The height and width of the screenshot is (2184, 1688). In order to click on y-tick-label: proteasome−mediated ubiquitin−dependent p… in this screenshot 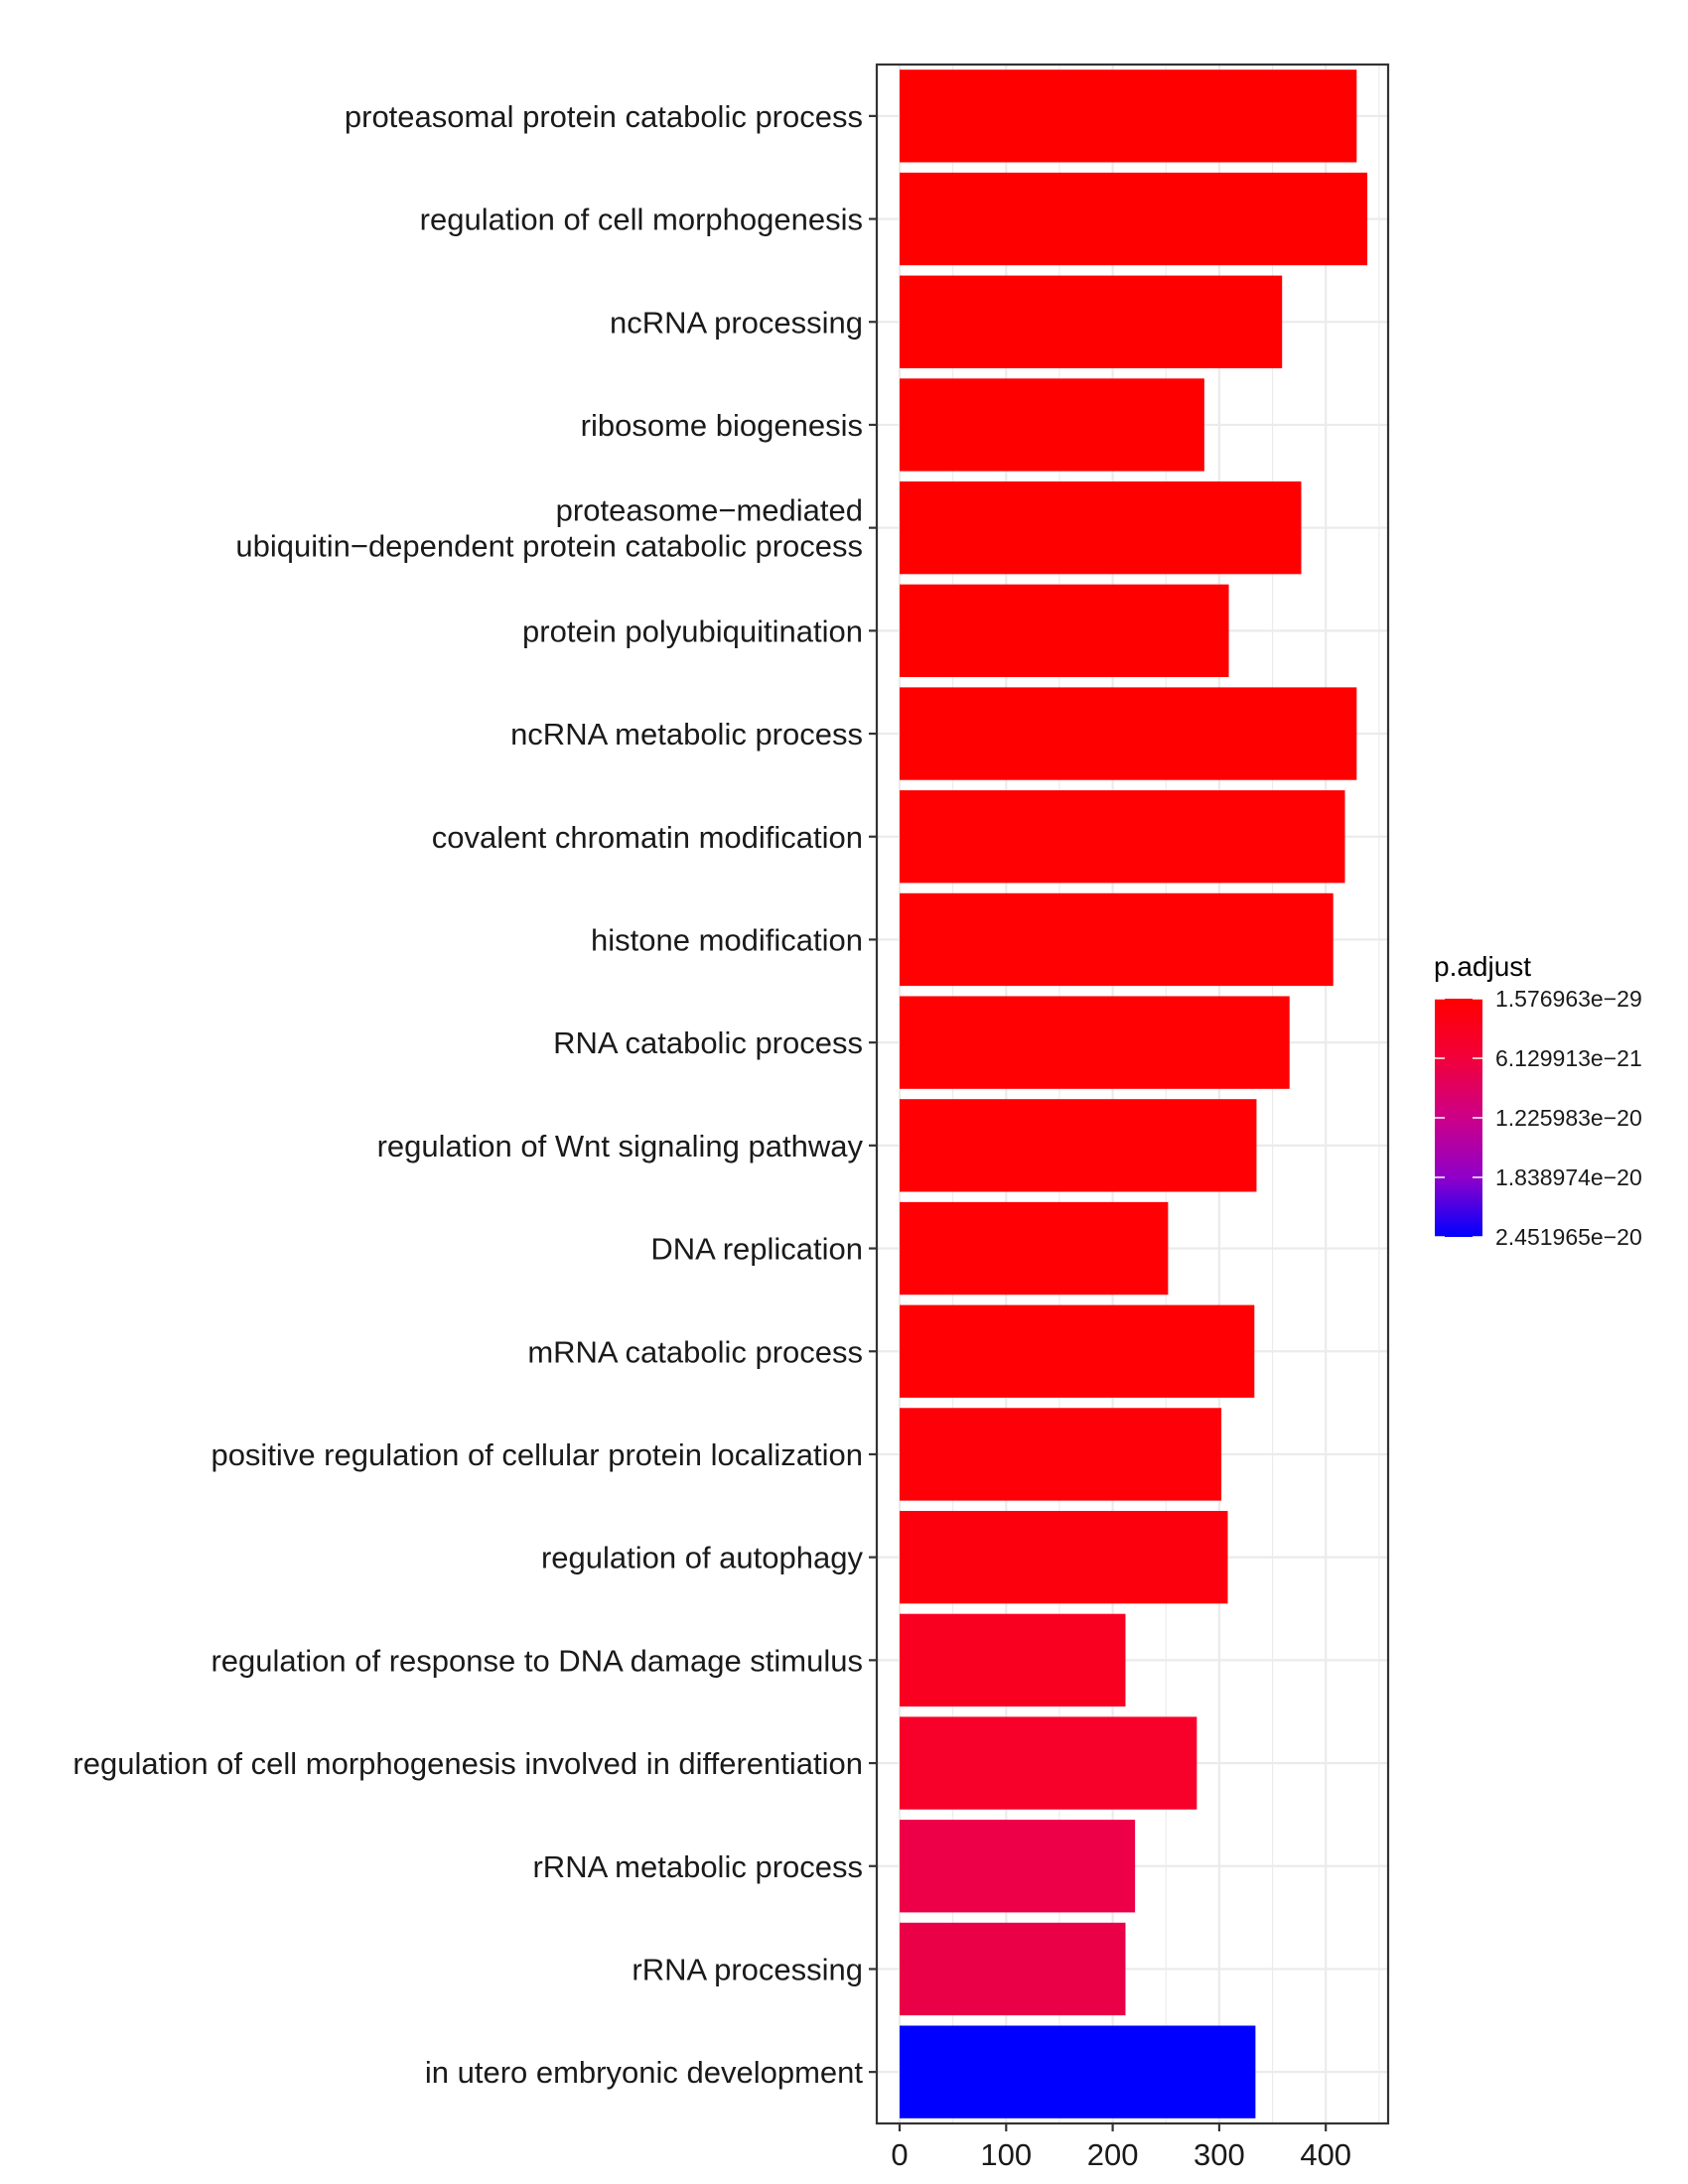, I will do `click(549, 528)`.